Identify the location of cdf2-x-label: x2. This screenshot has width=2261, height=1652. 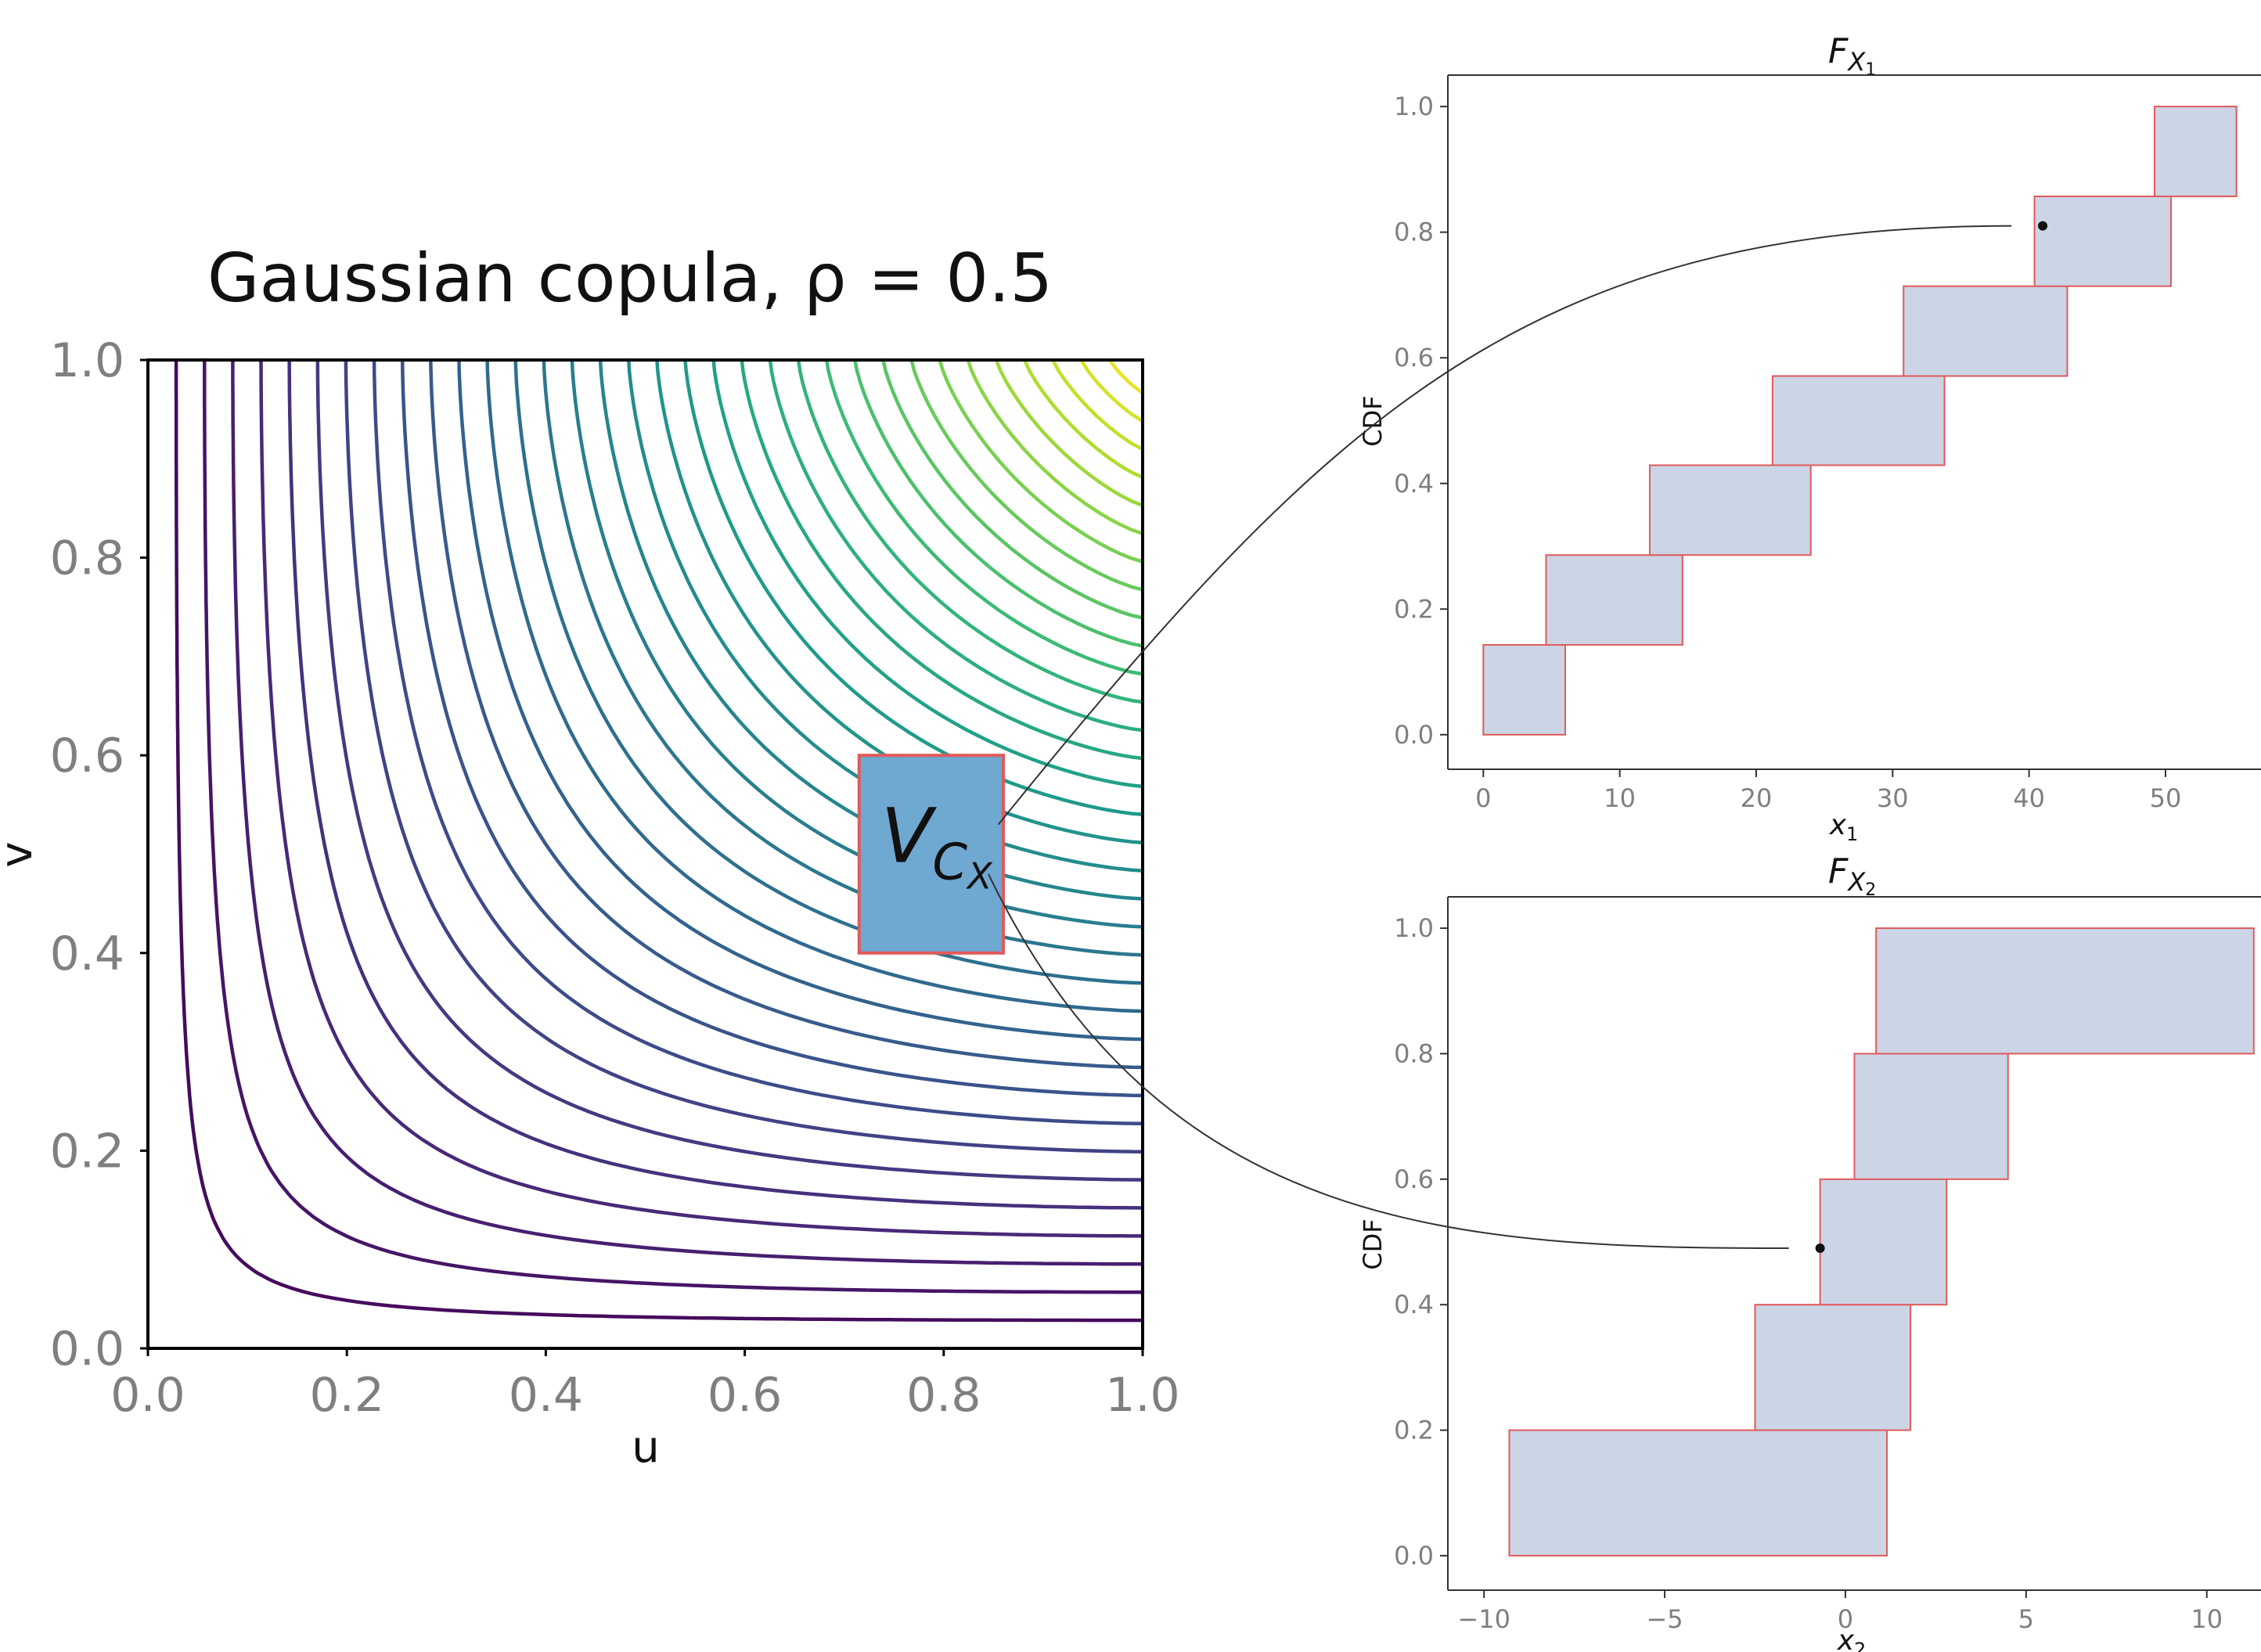
(1852, 1638).